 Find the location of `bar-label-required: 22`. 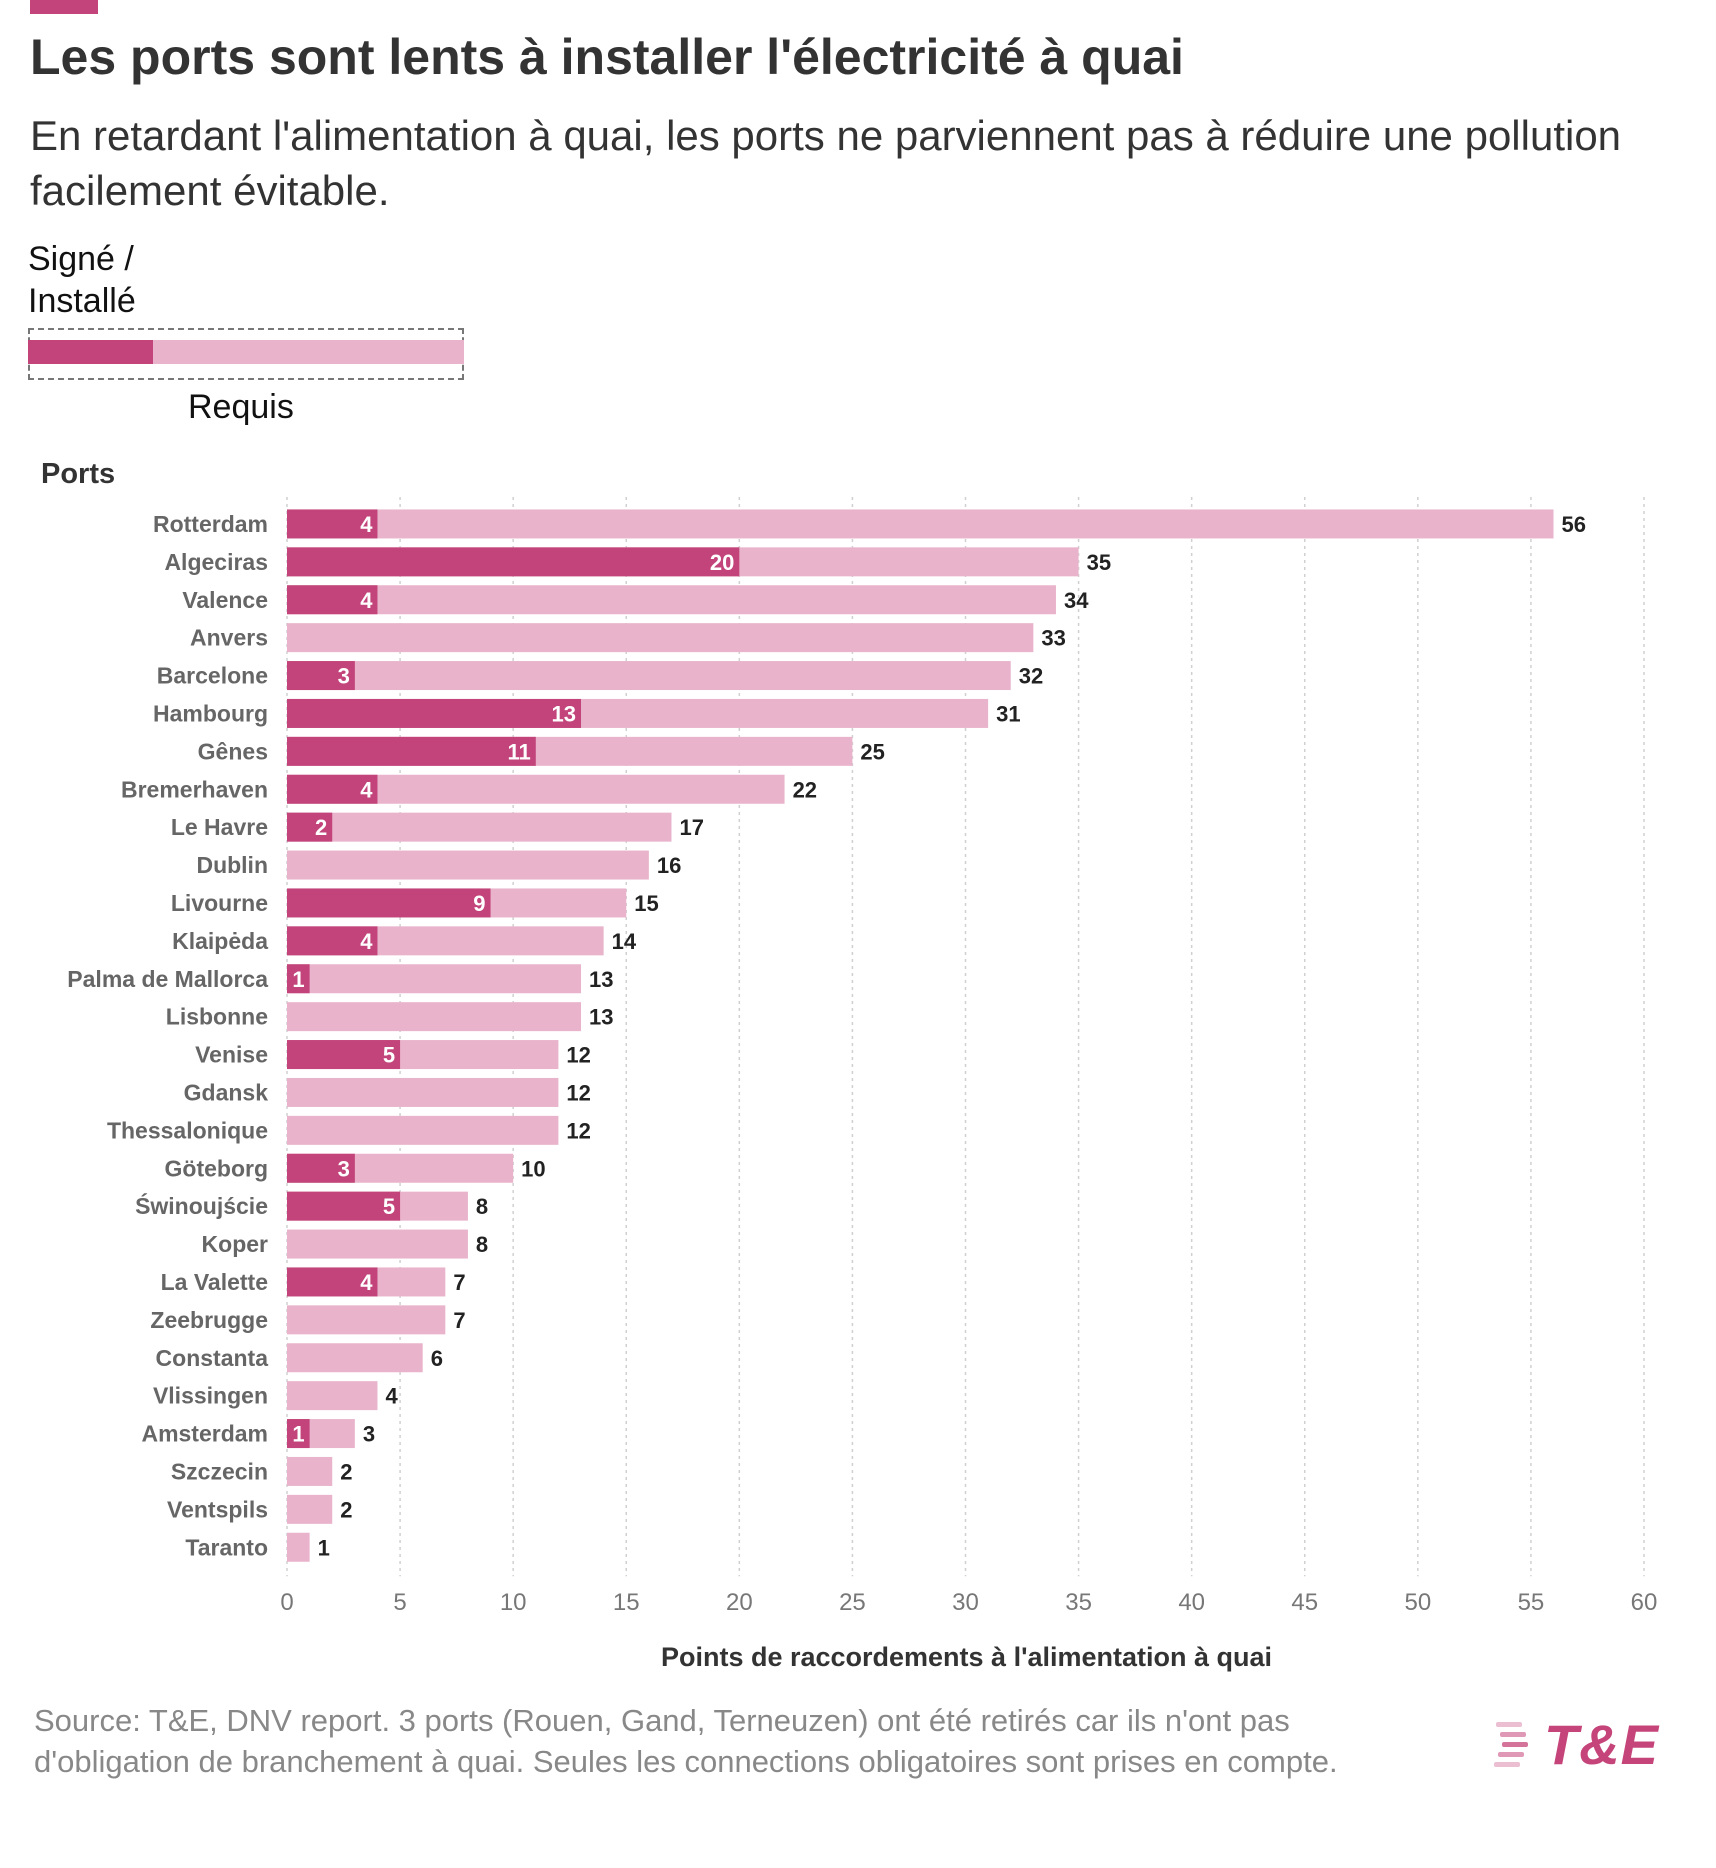

bar-label-required: 22 is located at coordinates (805, 789).